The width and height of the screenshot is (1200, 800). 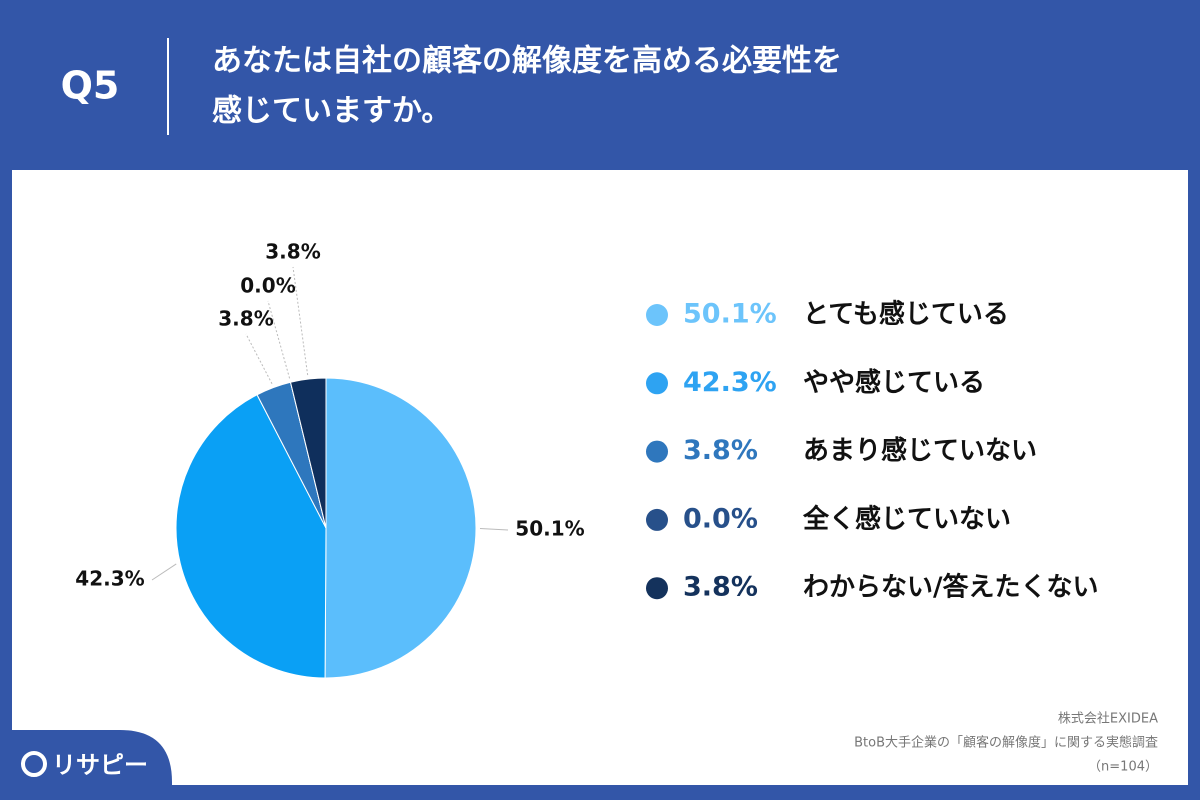 I want to click on legend-label: やや感じている, so click(x=894, y=383).